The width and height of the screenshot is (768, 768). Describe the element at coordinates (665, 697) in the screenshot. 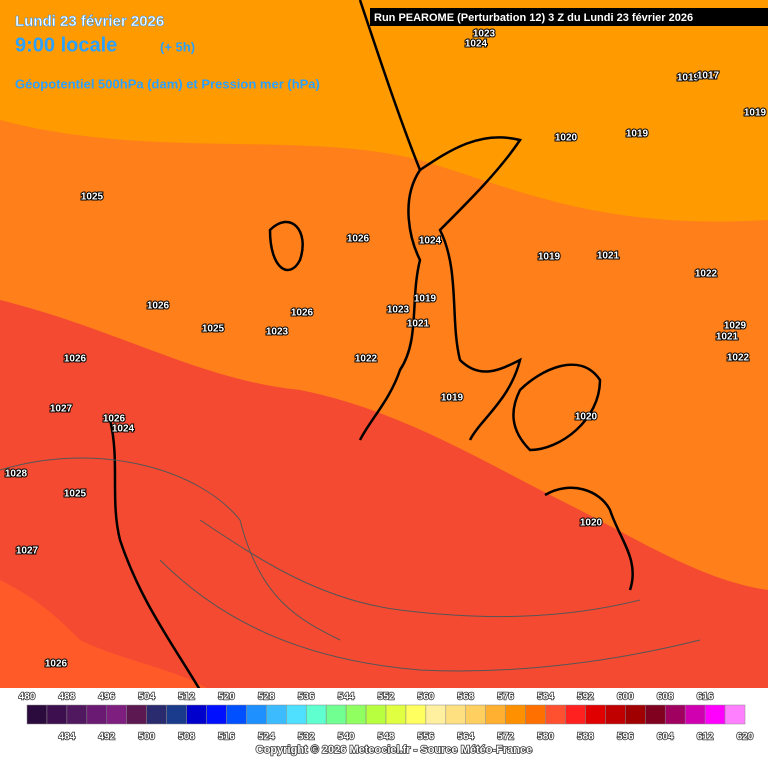

I see `scale-label: 608` at that location.